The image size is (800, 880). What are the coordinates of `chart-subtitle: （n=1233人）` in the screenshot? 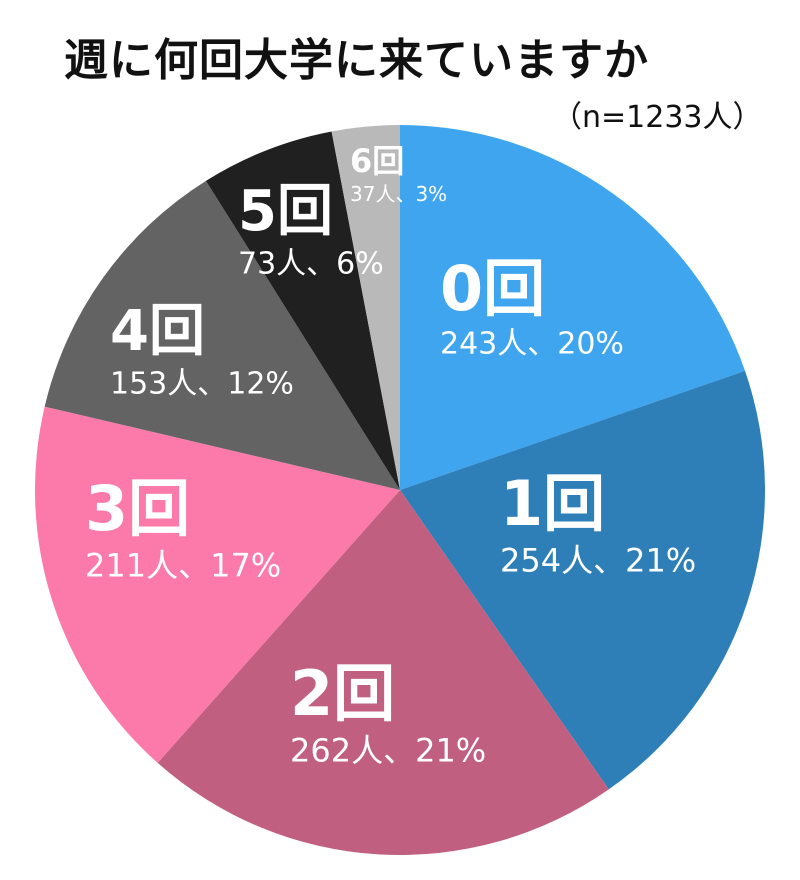 It's located at (657, 117).